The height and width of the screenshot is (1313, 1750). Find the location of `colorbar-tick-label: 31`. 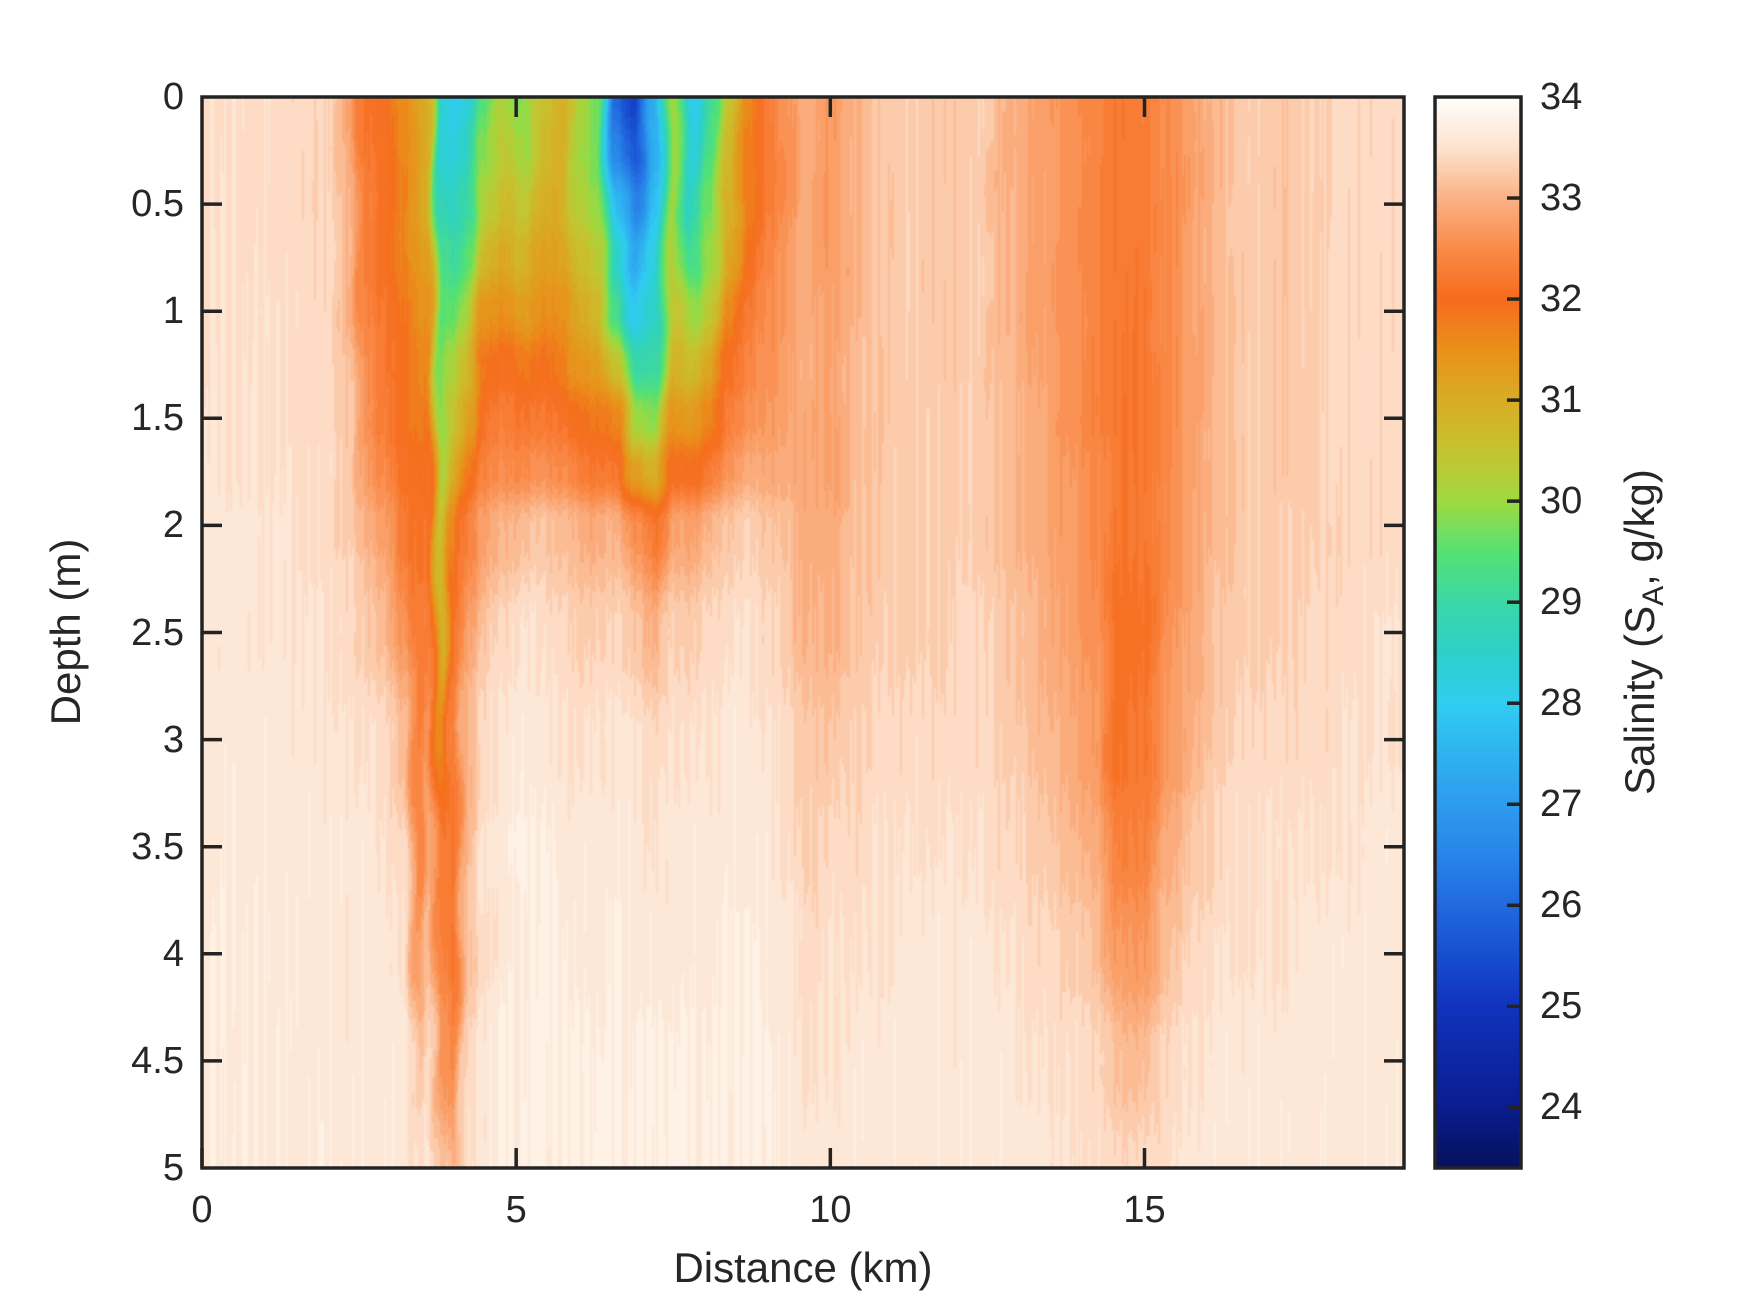

colorbar-tick-label: 31 is located at coordinates (1561, 400).